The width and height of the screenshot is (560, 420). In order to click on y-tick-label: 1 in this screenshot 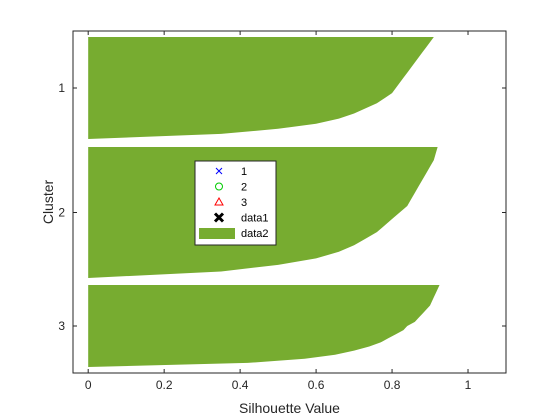, I will do `click(61, 88)`.